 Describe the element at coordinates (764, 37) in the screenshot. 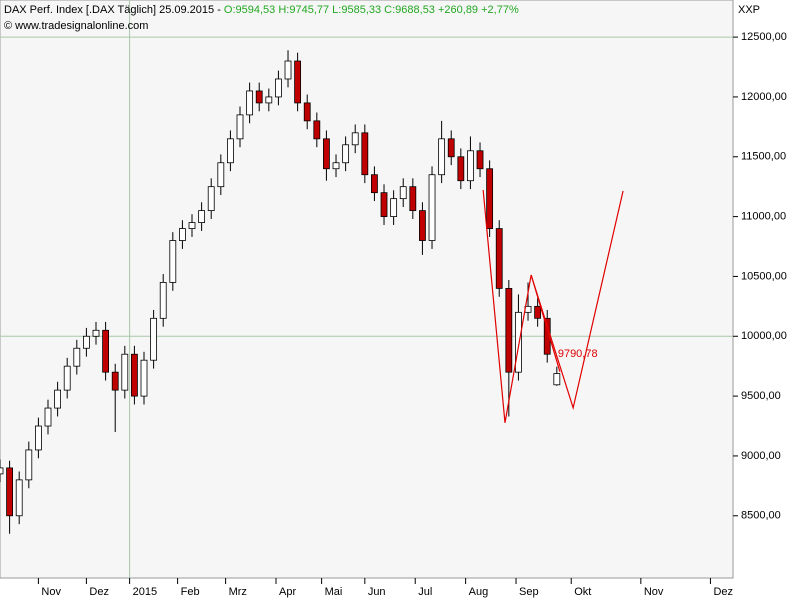

I see `y-tick-label: 12500,00` at that location.